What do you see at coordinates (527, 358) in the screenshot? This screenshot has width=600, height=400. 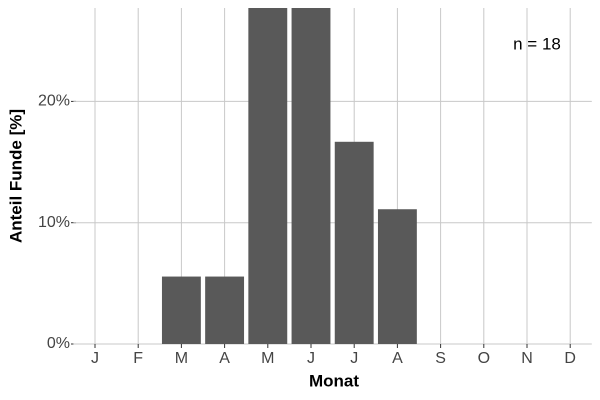 I see `x-tick-label: N` at bounding box center [527, 358].